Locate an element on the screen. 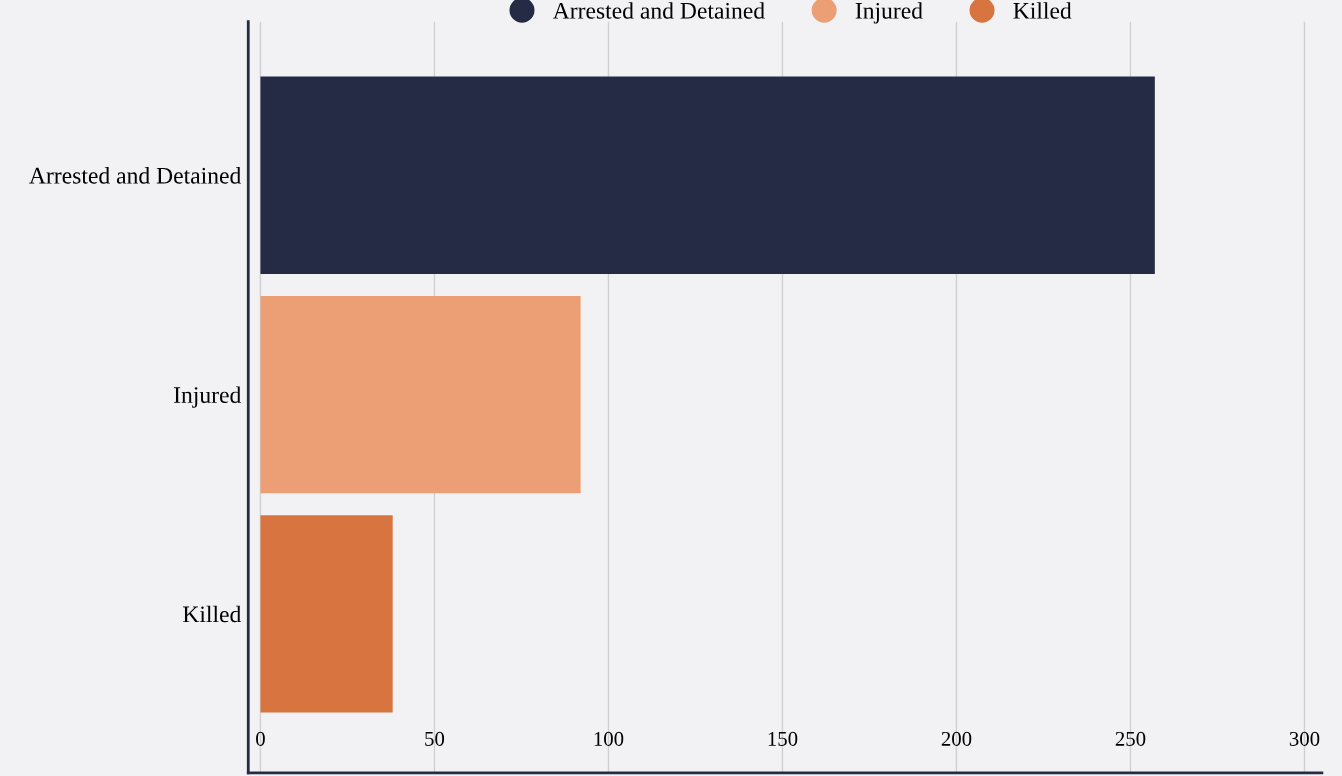  x-tick-label: 50 is located at coordinates (435, 738).